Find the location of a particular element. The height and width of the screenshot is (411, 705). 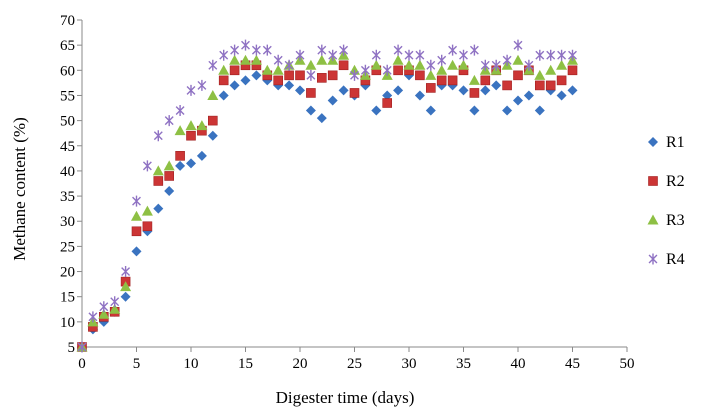

y-tick-label: 25 is located at coordinates (67, 247).